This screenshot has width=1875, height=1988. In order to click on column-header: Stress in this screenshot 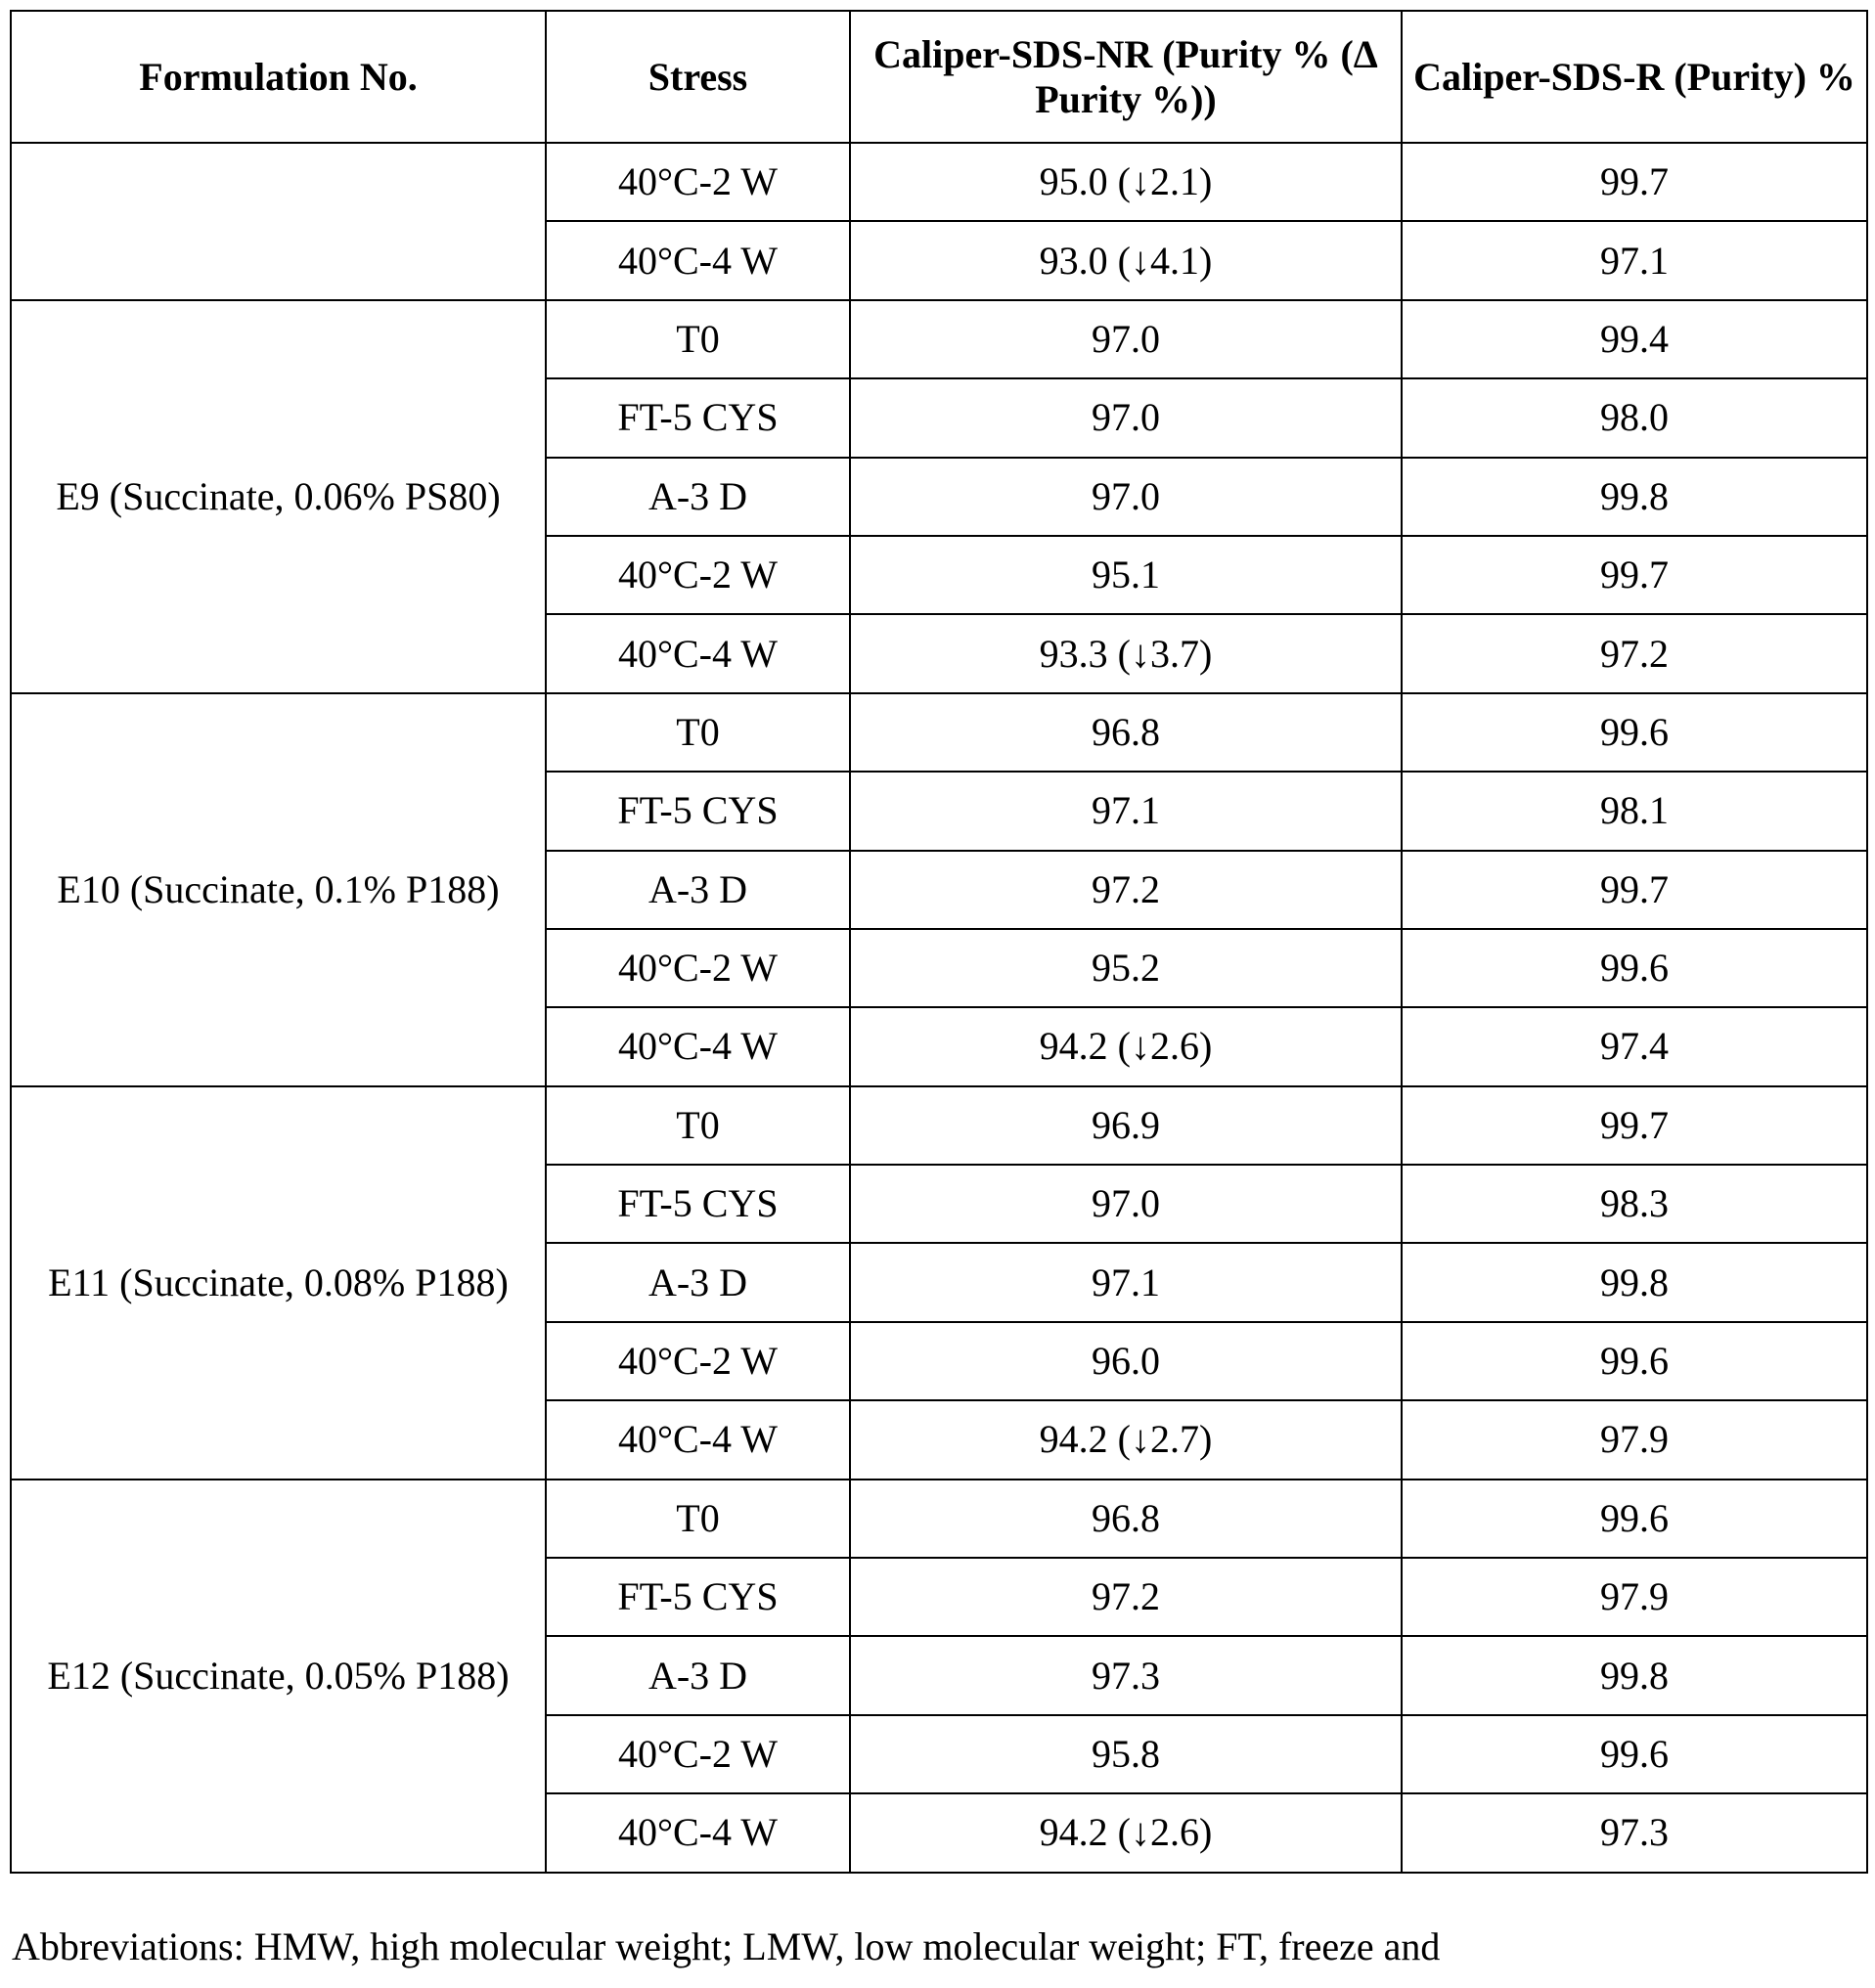, I will do `click(698, 77)`.